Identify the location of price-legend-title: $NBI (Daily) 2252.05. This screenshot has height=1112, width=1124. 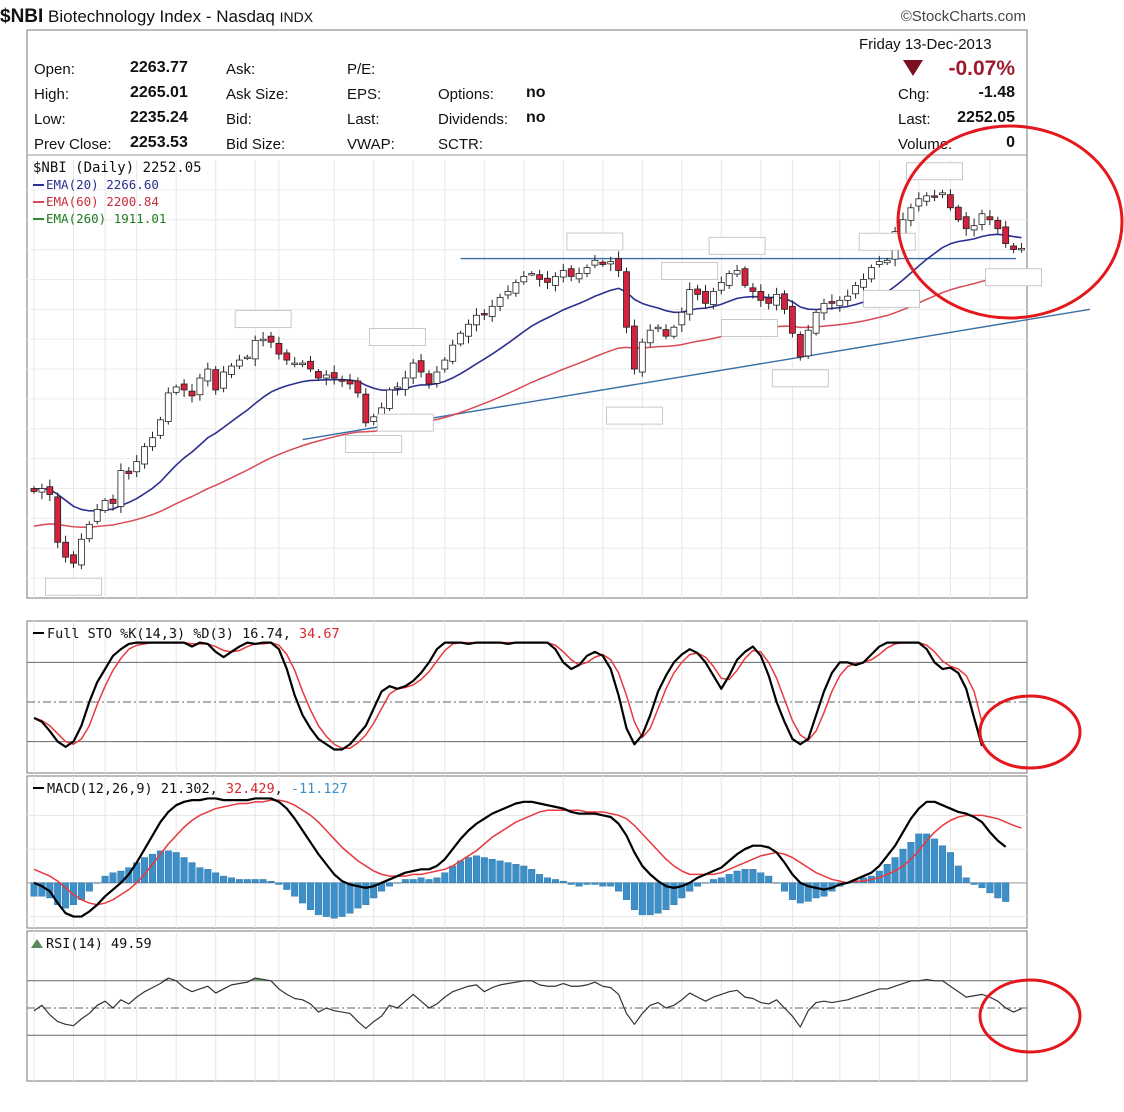
(117, 168).